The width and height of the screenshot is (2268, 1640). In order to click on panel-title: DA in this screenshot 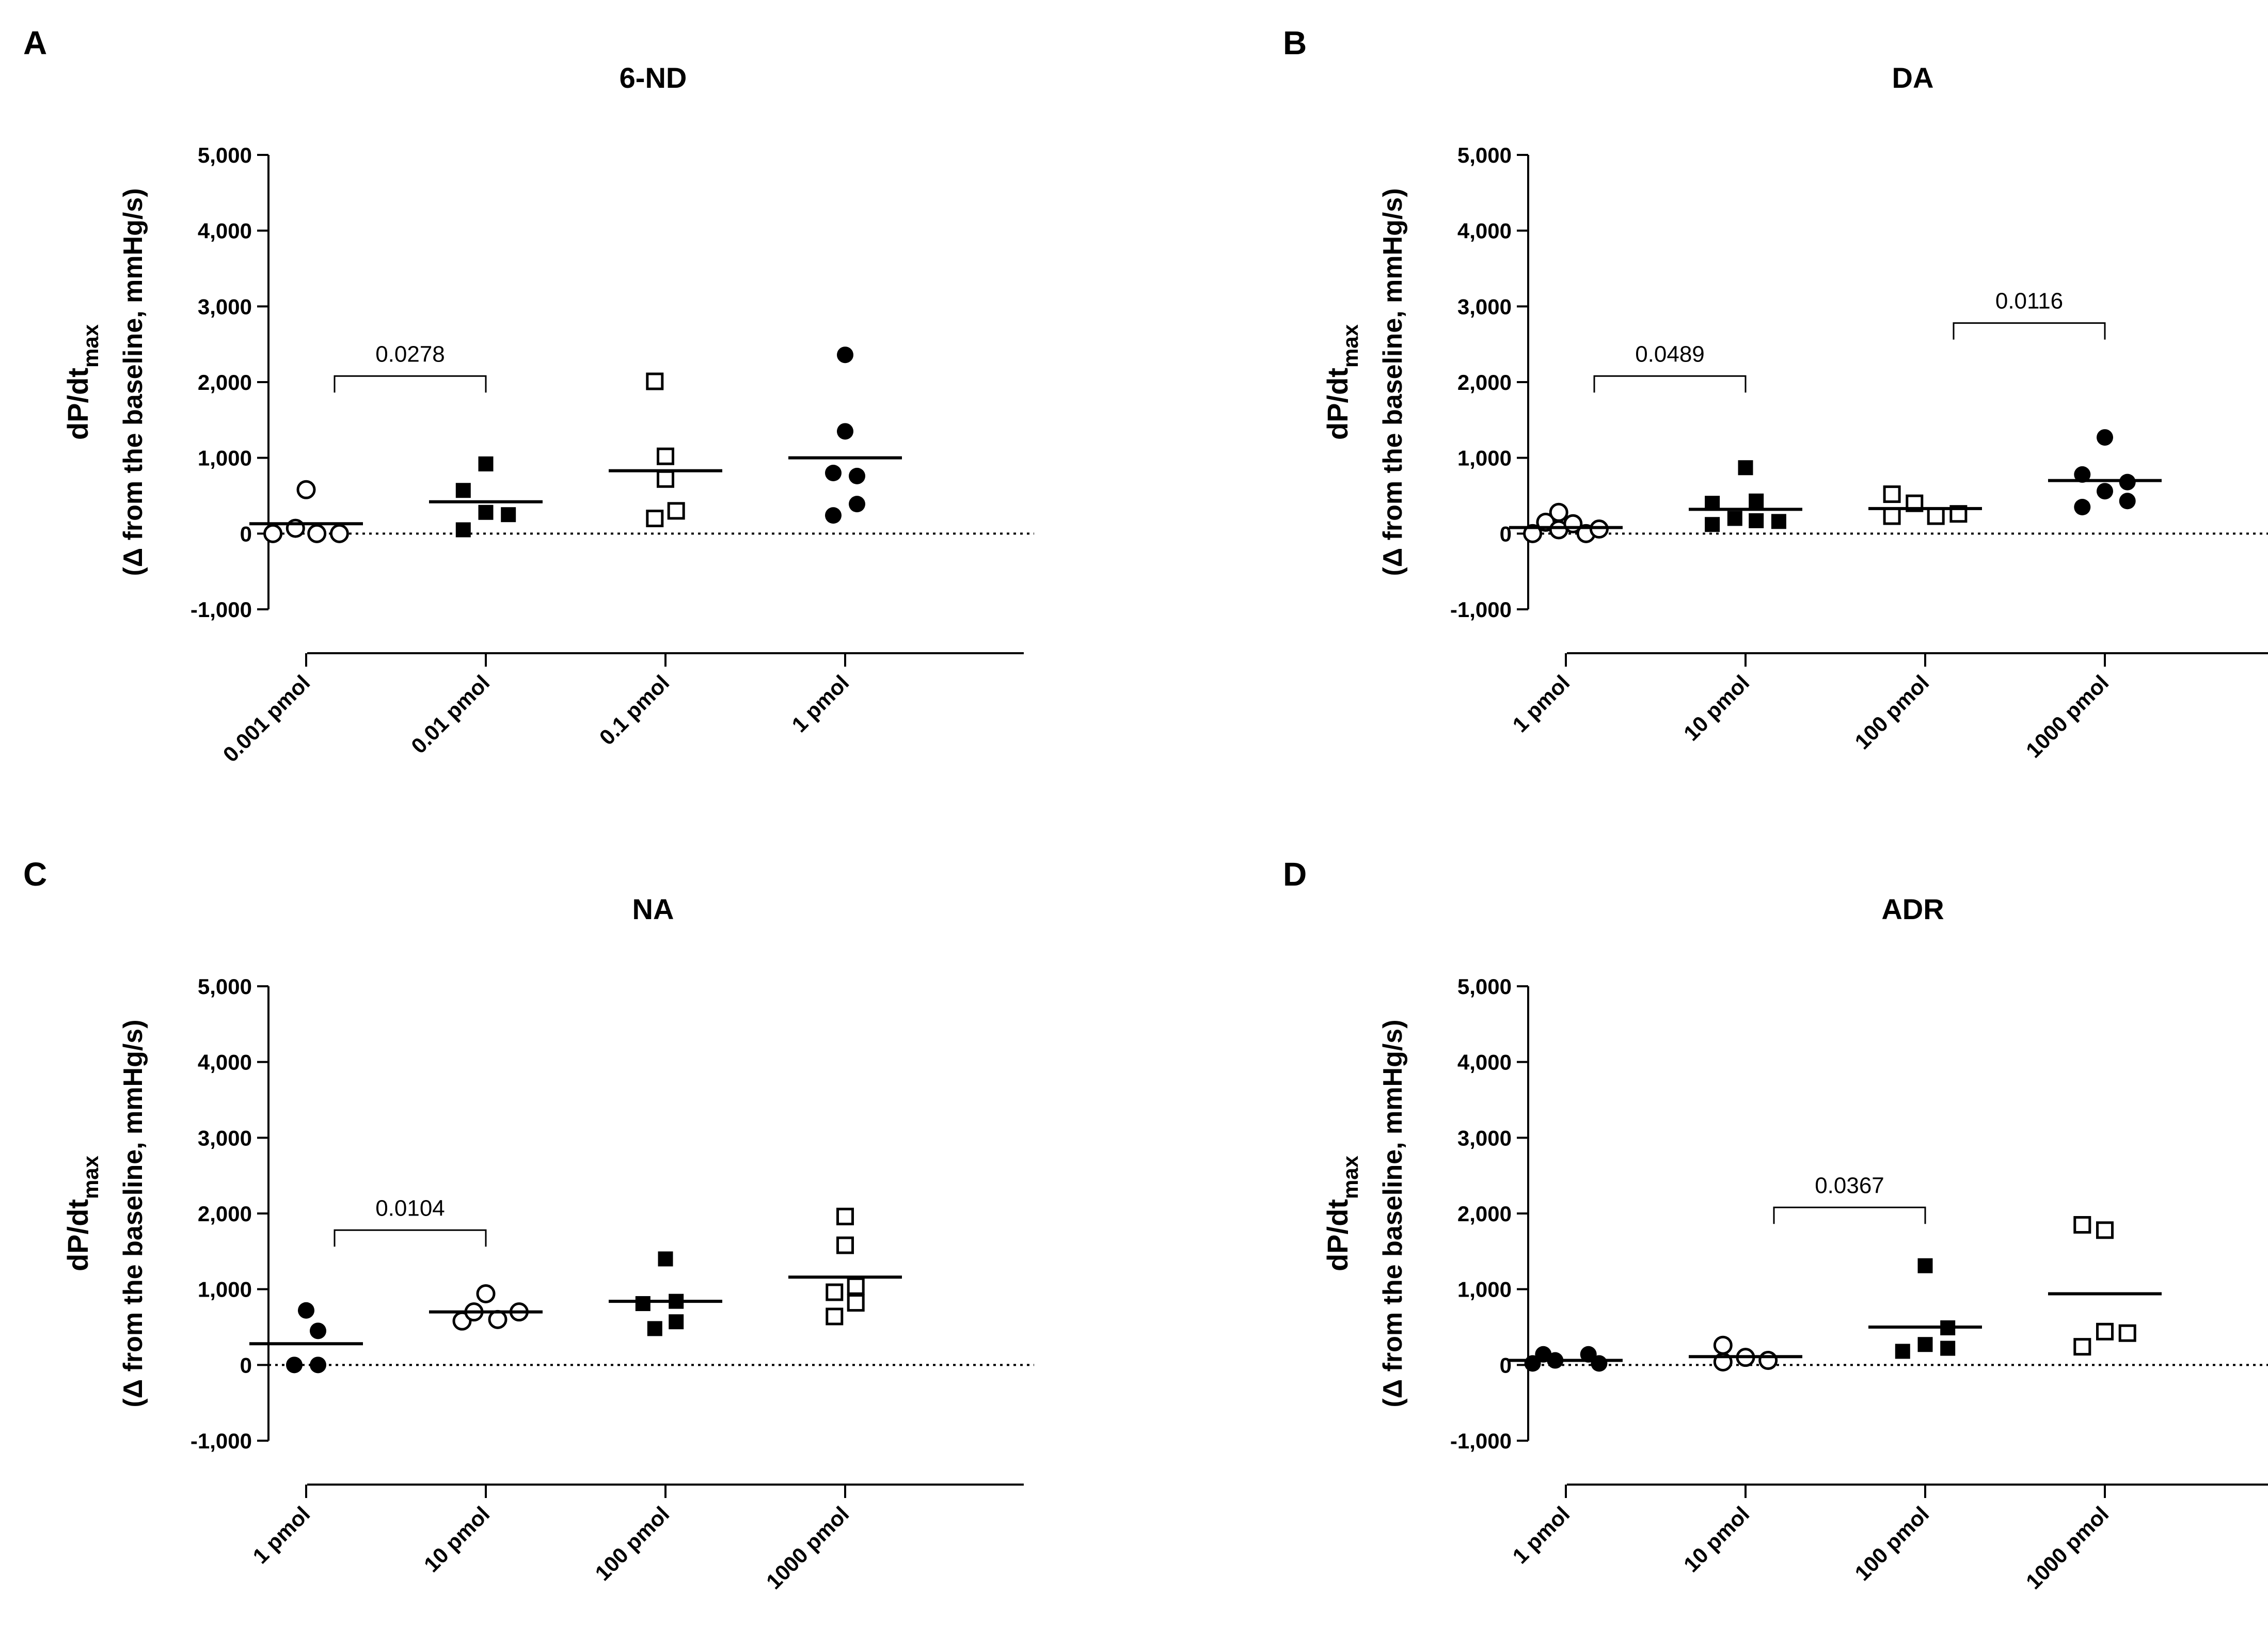, I will do `click(1913, 77)`.